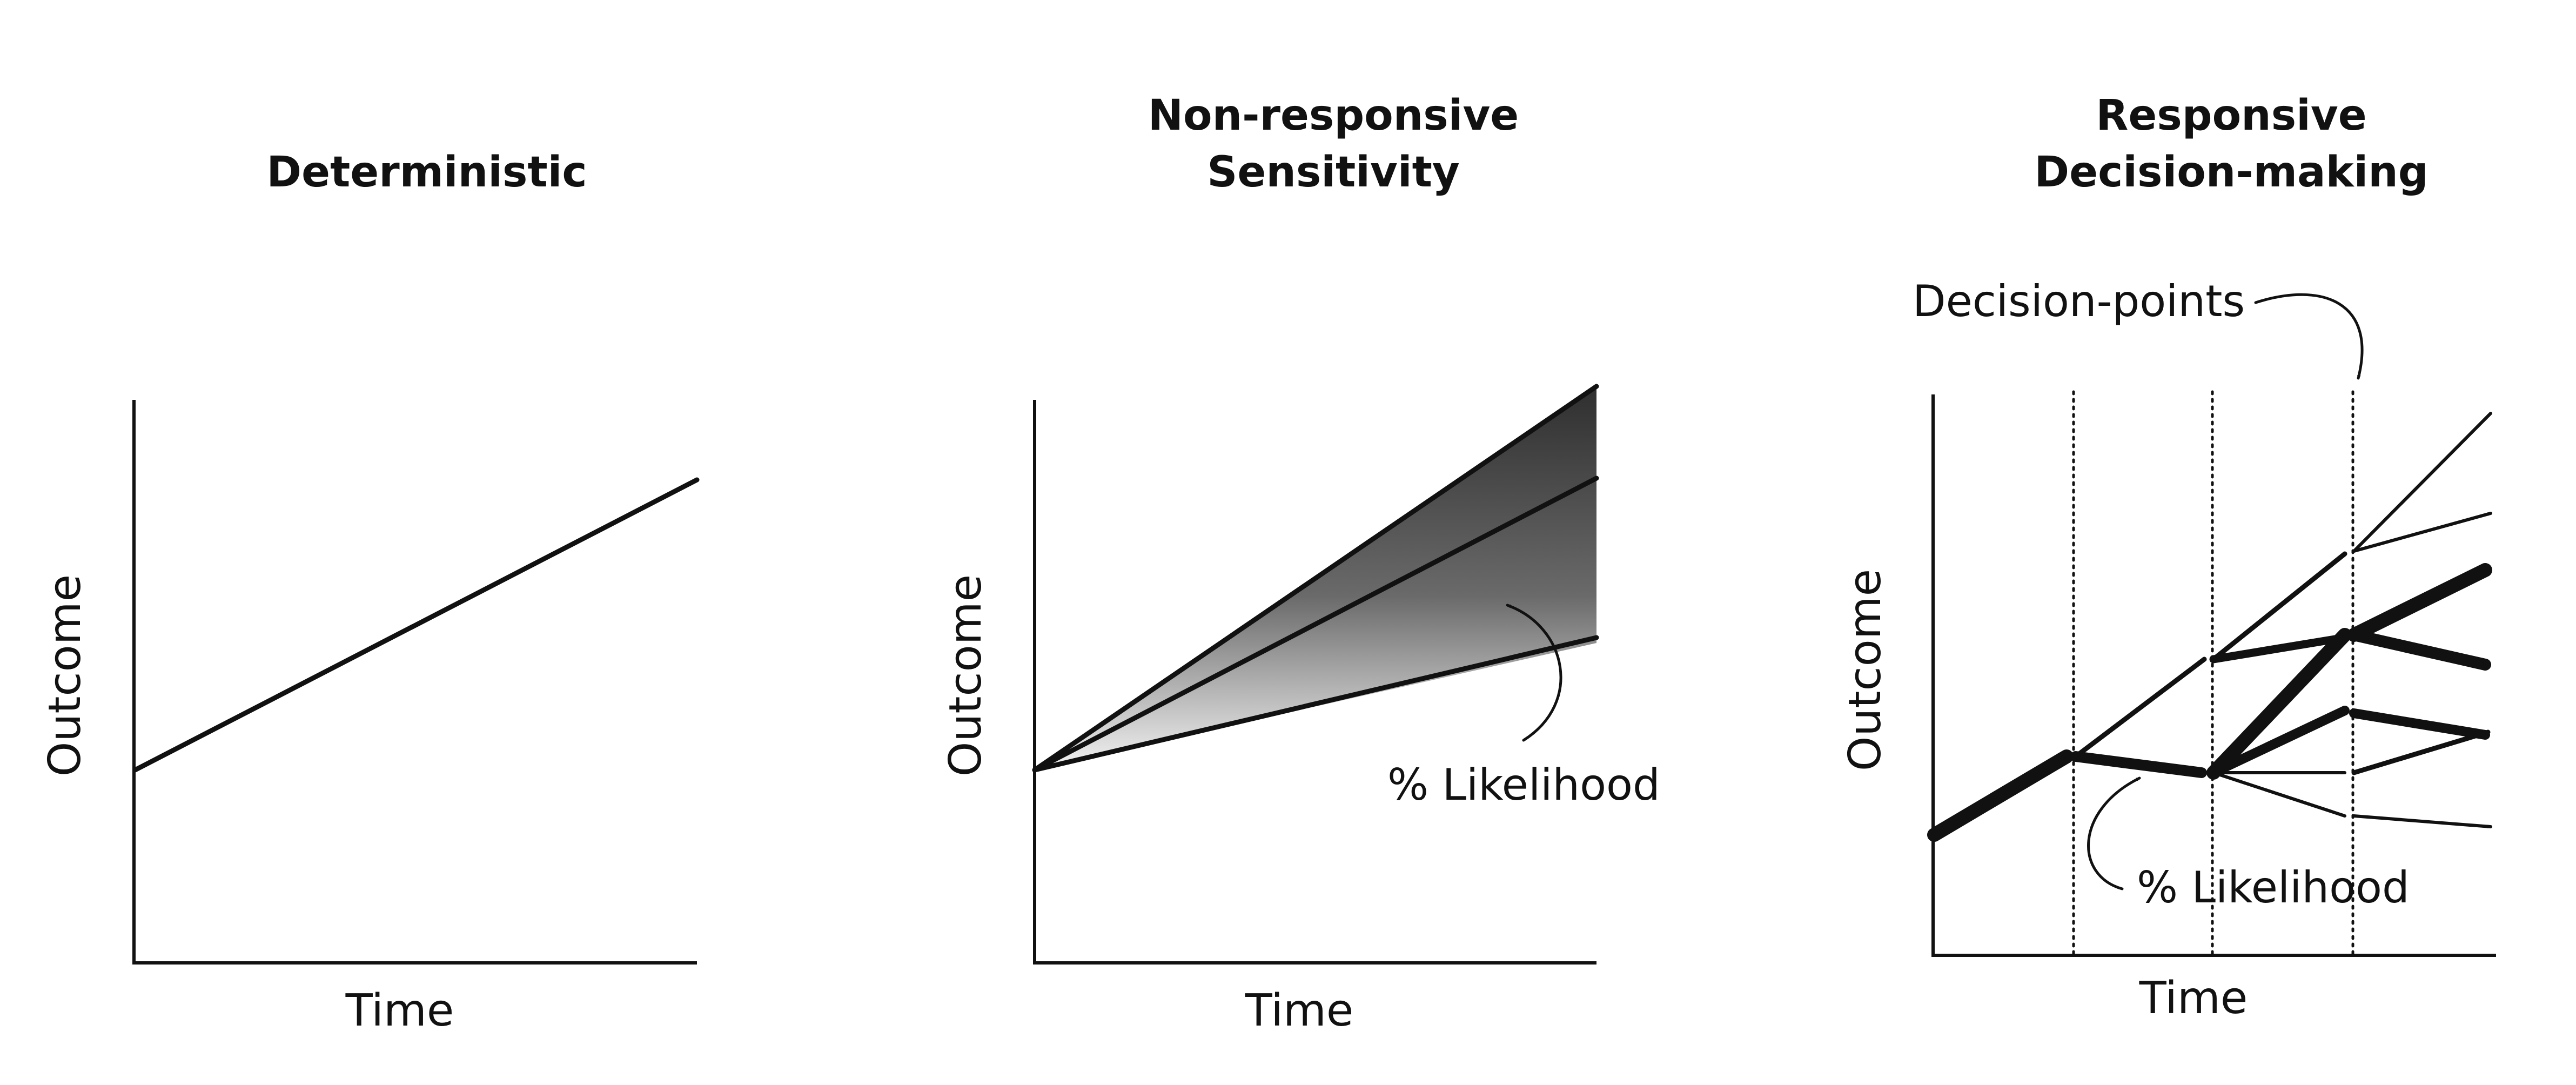 The height and width of the screenshot is (1085, 2576). What do you see at coordinates (1315, 704) in the screenshot?
I see `lower-scenario-arrow` at bounding box center [1315, 704].